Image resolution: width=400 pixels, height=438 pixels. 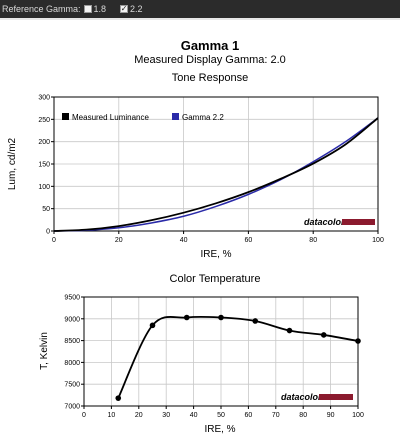 I want to click on tone-x-tick-label: 0, so click(x=54, y=240).